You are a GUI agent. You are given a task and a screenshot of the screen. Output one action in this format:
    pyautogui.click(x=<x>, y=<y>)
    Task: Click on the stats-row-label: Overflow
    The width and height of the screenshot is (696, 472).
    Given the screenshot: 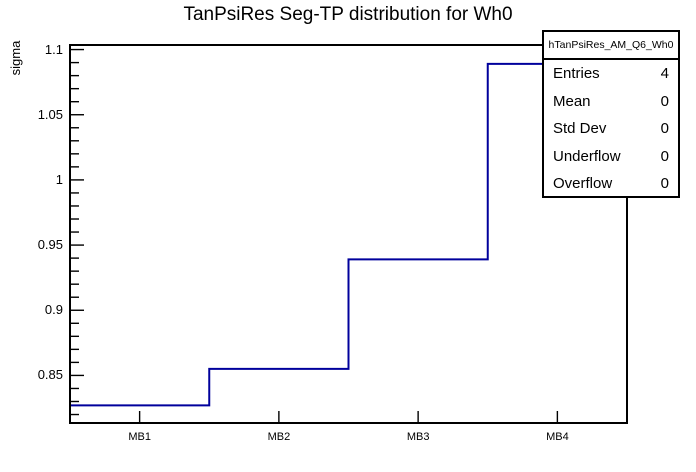 What is the action you would take?
    pyautogui.click(x=583, y=184)
    